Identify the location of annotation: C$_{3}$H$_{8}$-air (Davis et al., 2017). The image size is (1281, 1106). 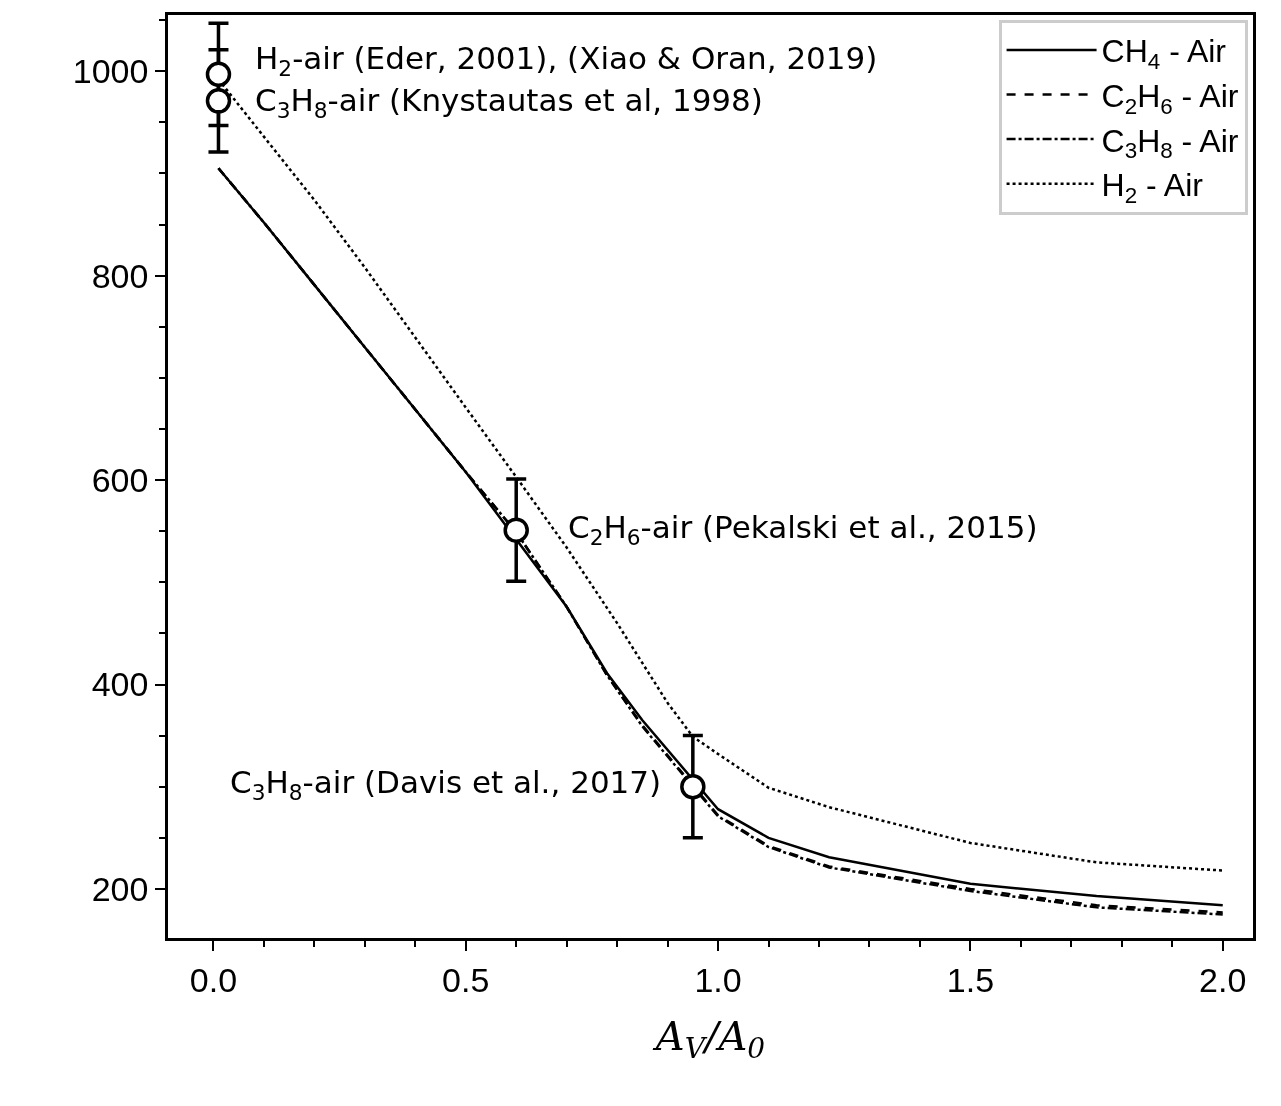
(446, 784).